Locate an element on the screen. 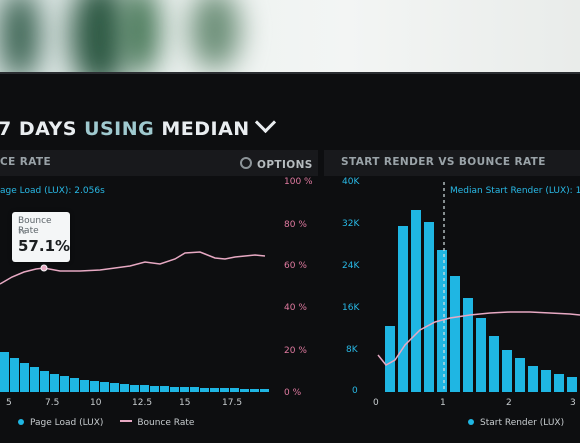 The height and width of the screenshot is (443, 580). bounce-rate-tooltip: Bounce Rate 7s 57.1% is located at coordinates (41, 237).